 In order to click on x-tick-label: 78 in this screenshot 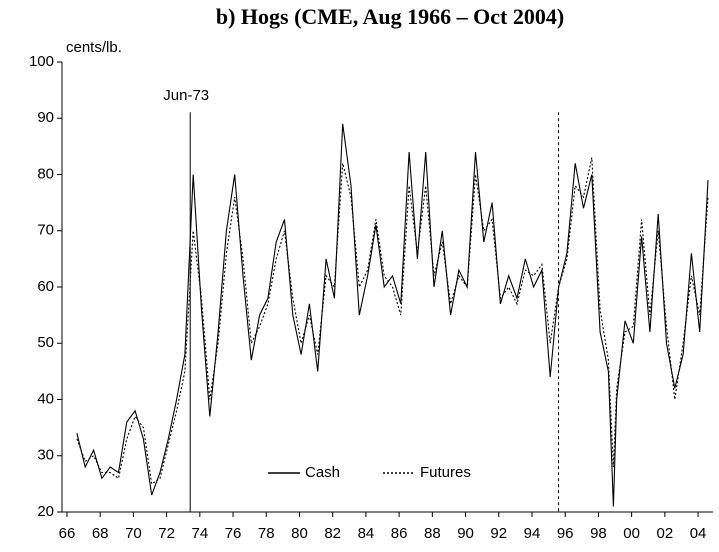, I will do `click(266, 533)`.